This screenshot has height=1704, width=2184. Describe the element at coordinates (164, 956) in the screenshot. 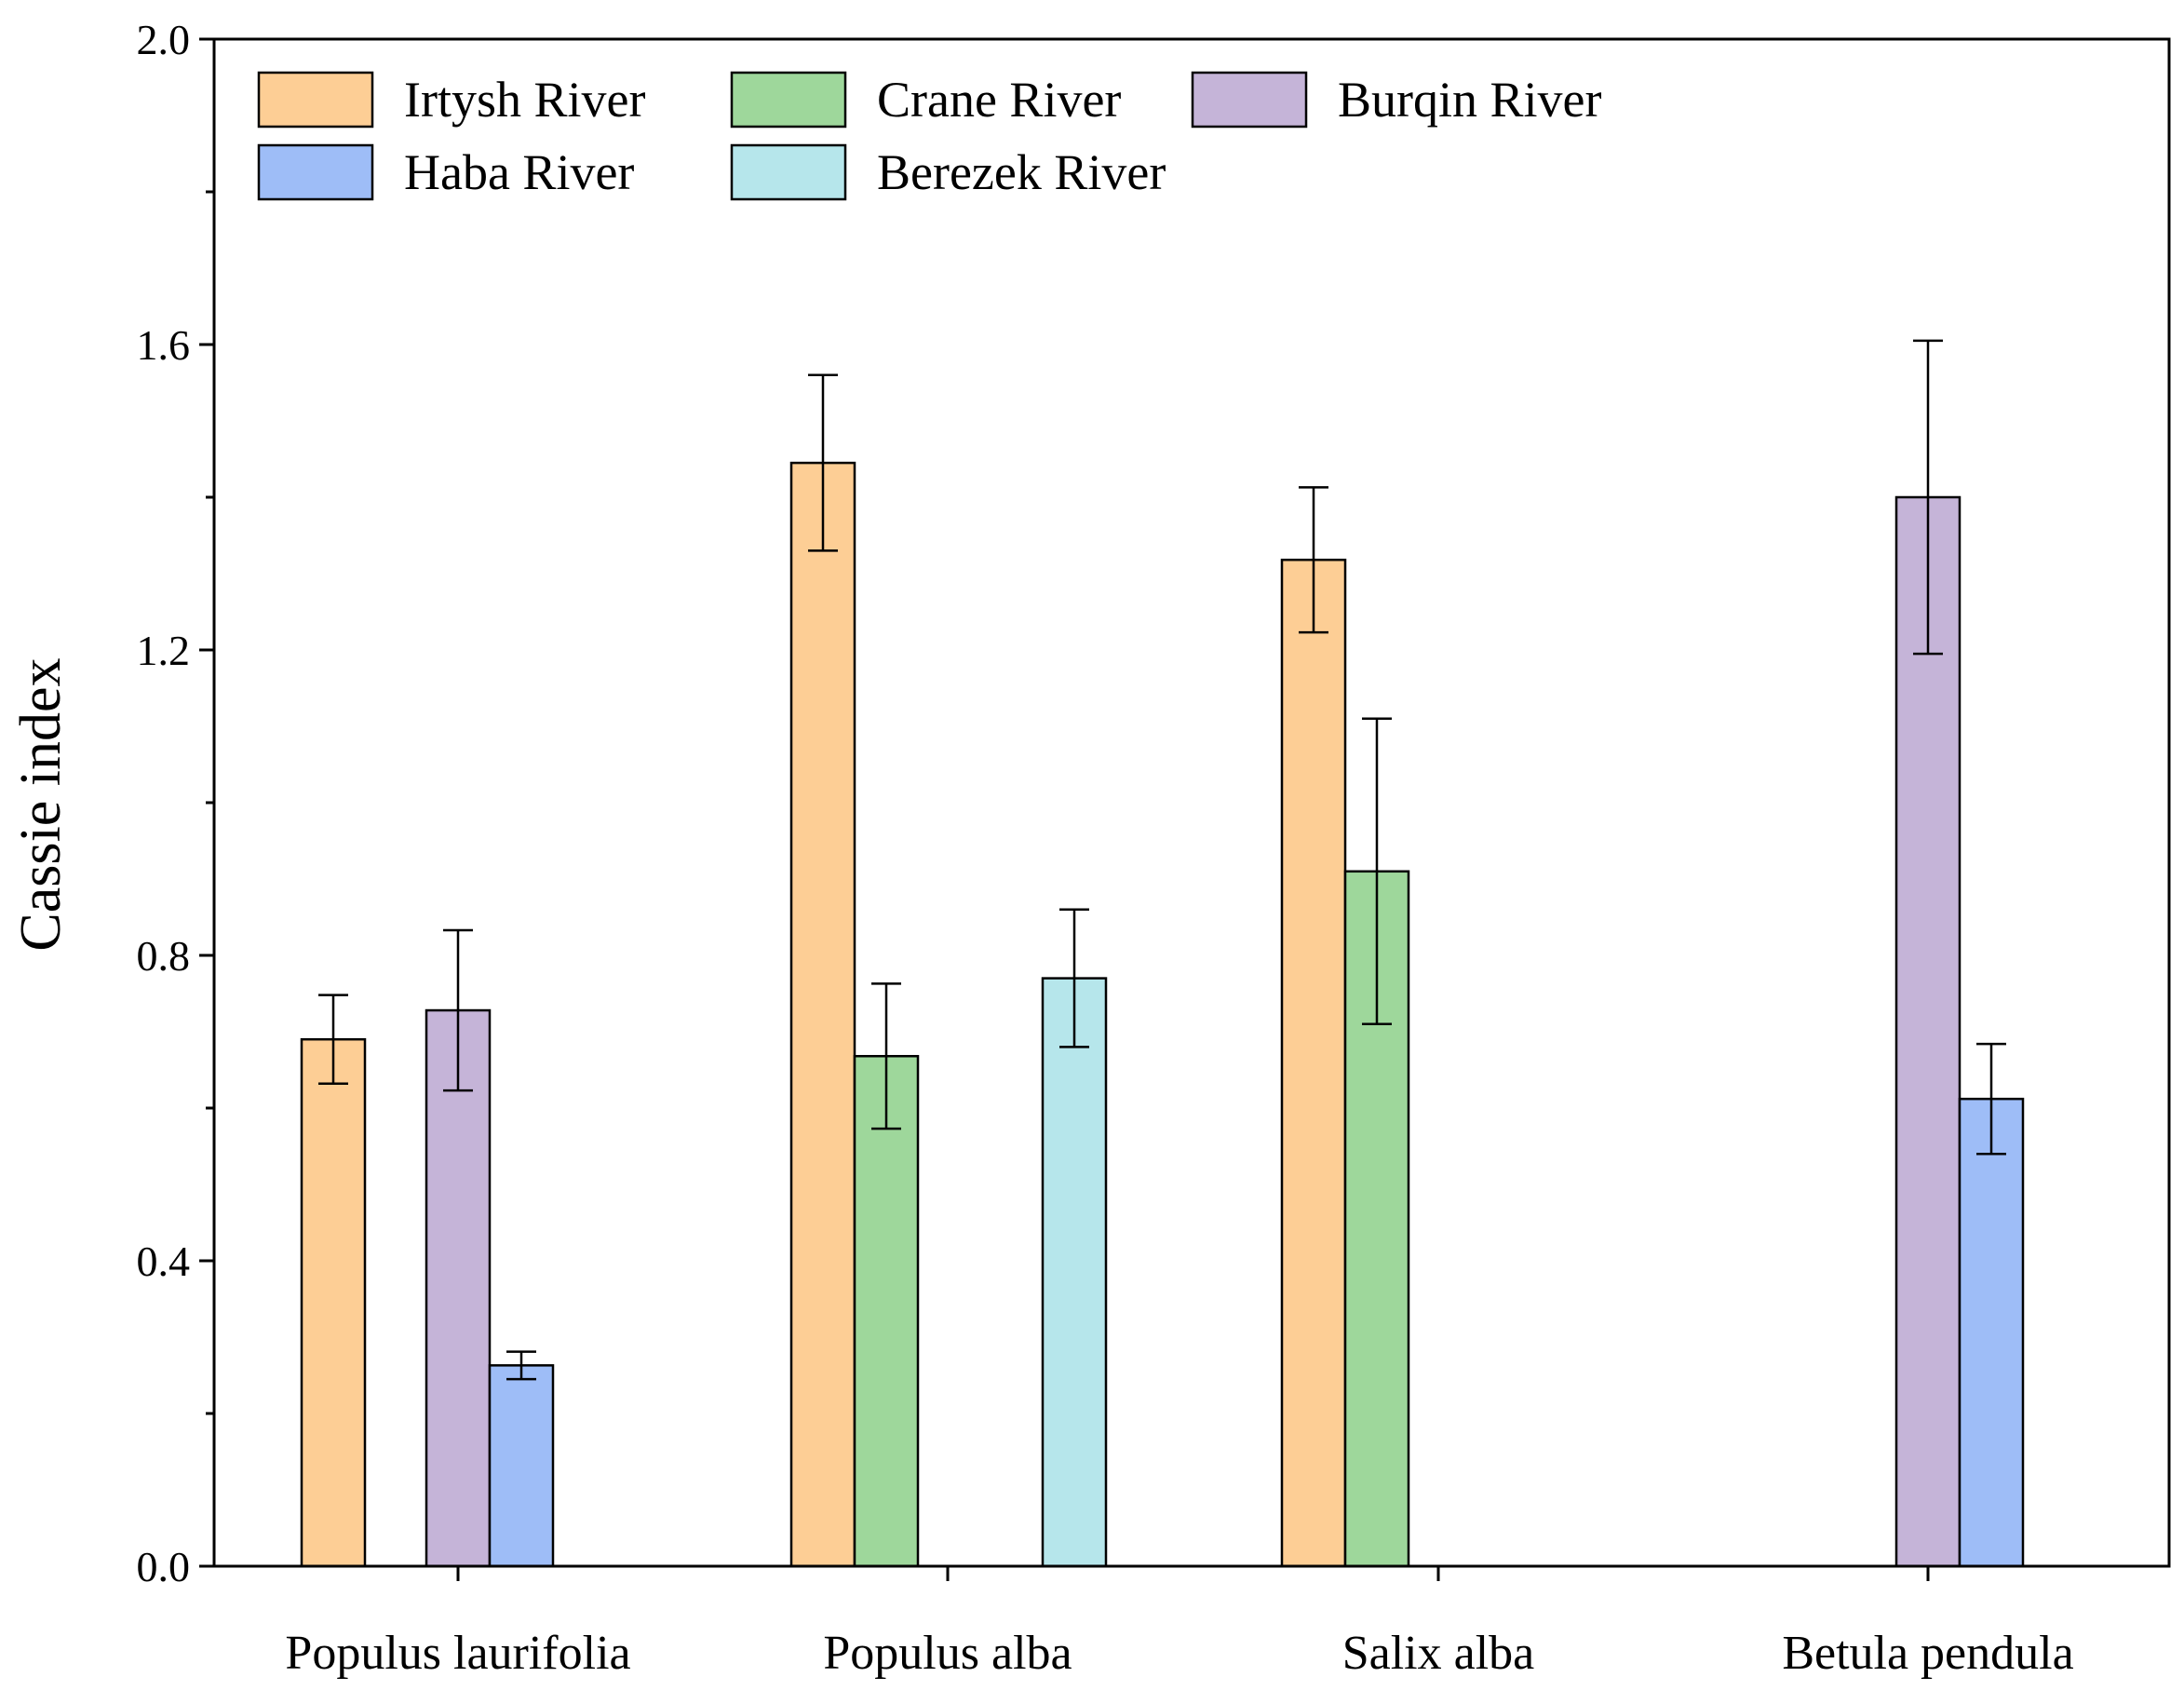

I see `y-tick-label: 0.8` at that location.